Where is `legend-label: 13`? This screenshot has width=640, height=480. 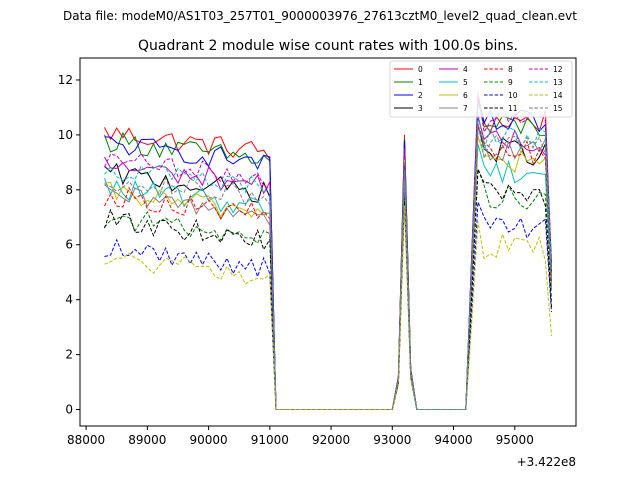 legend-label: 13 is located at coordinates (558, 82).